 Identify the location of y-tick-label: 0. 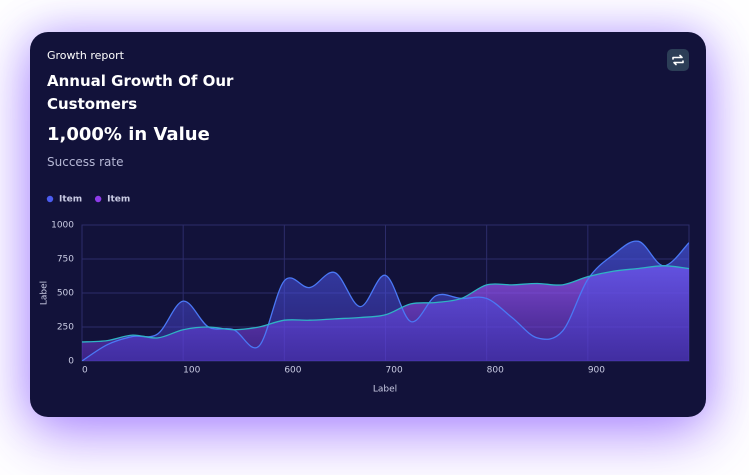
(71, 362).